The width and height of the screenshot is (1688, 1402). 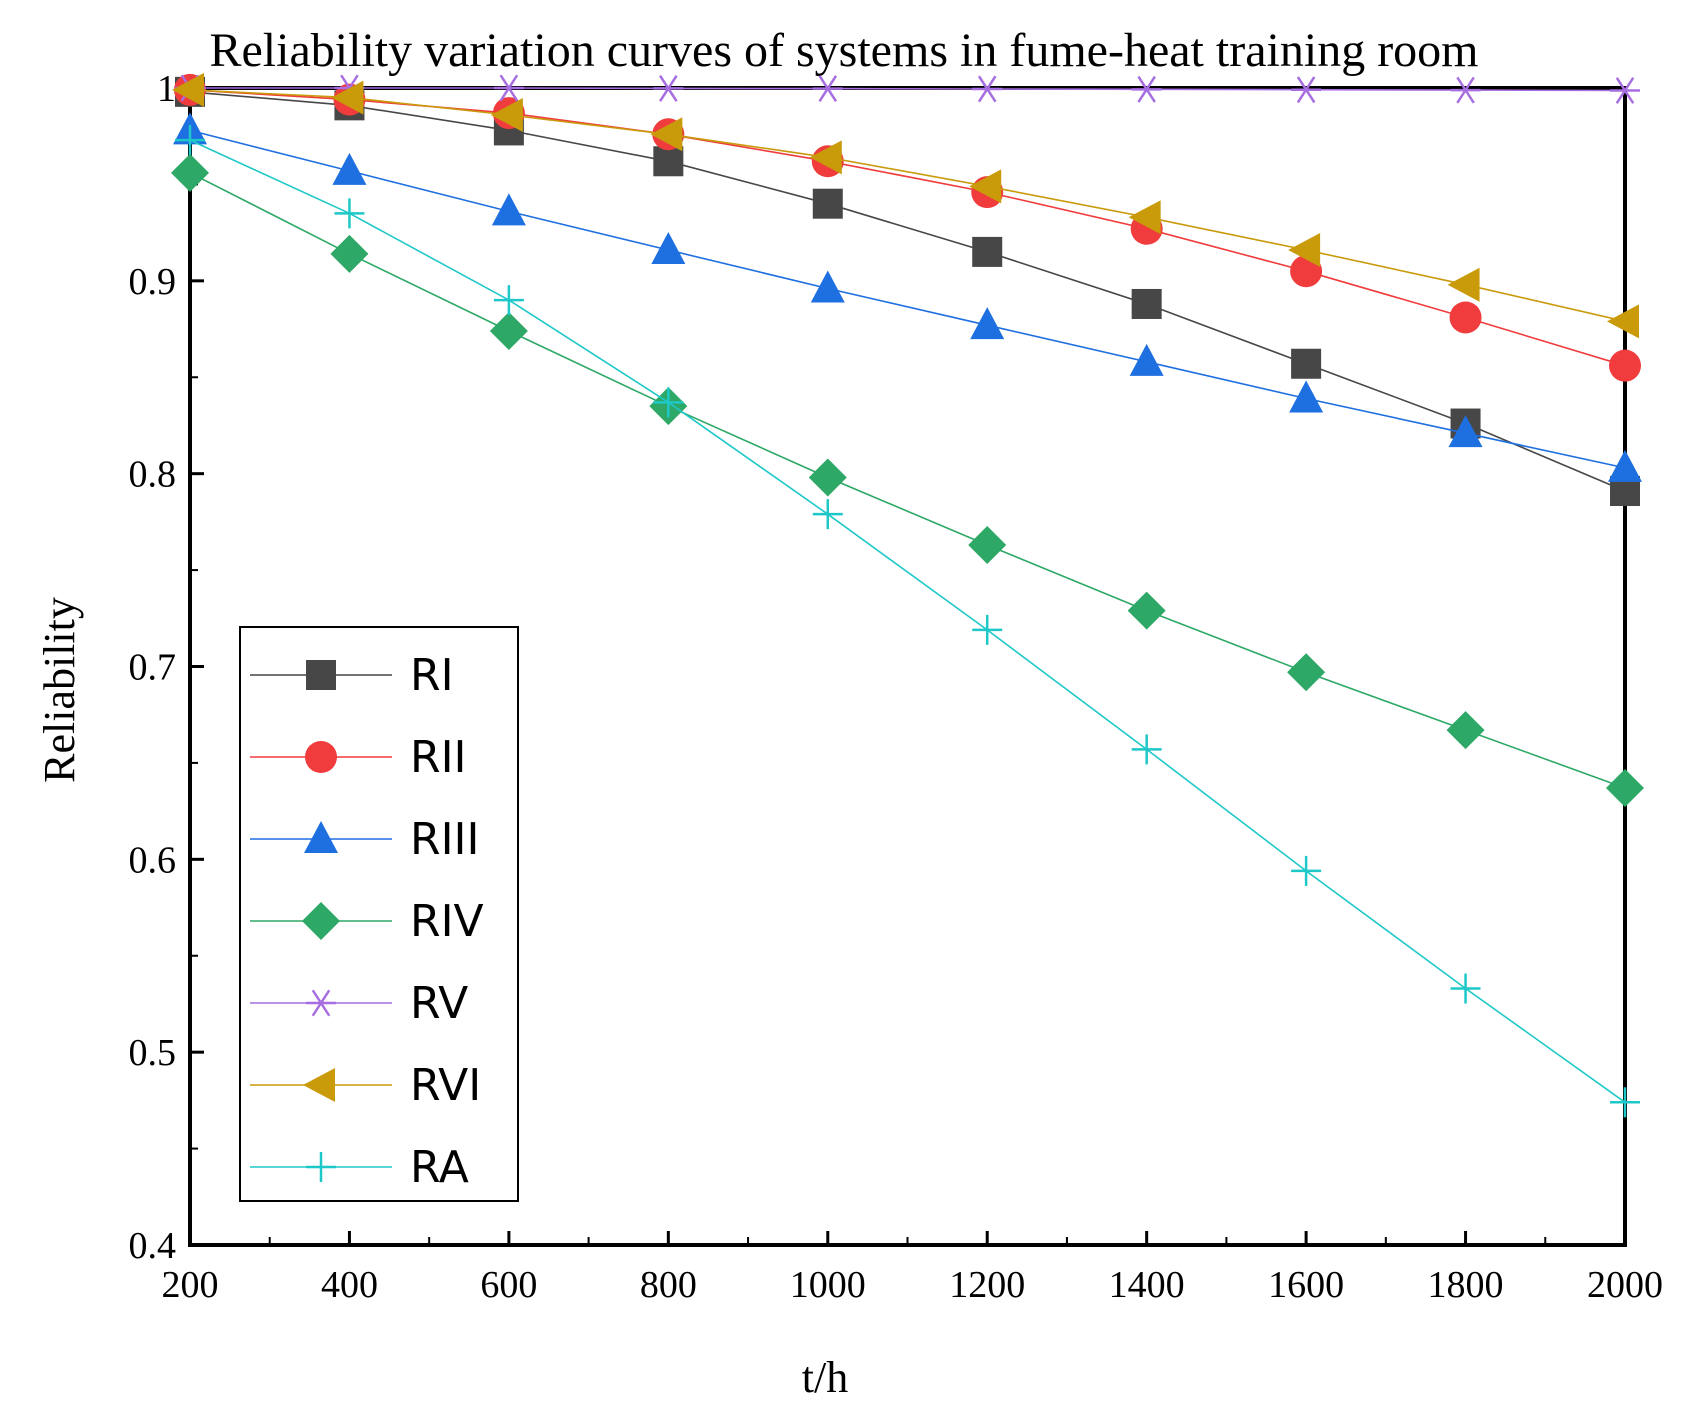 What do you see at coordinates (349, 1285) in the screenshot?
I see `x-tick-label: 400` at bounding box center [349, 1285].